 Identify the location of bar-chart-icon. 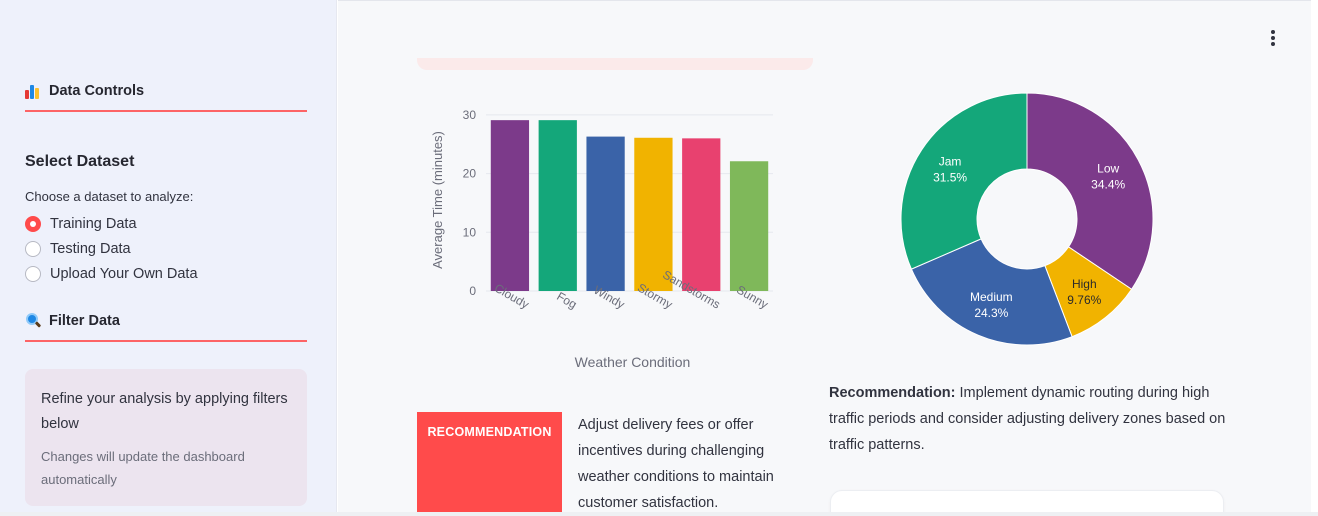
(33, 91).